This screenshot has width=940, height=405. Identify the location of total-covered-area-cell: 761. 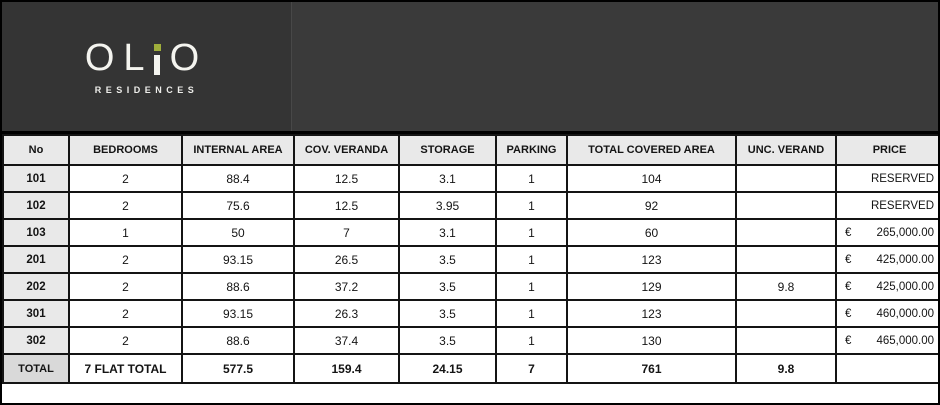
(651, 368).